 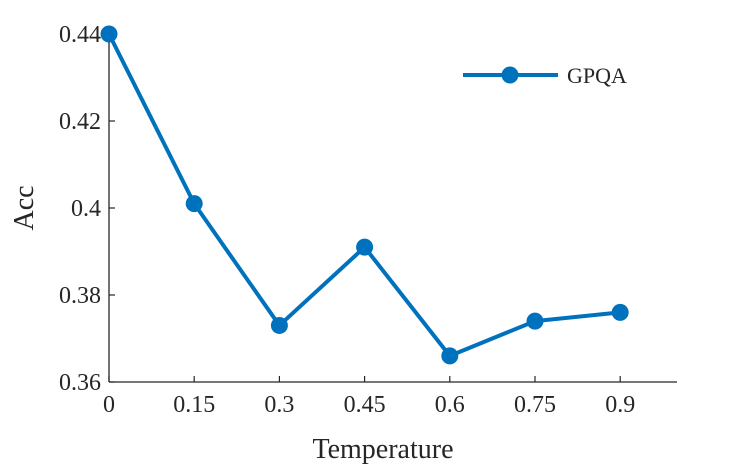 What do you see at coordinates (535, 405) in the screenshot?
I see `x-tick-label: 0.75` at bounding box center [535, 405].